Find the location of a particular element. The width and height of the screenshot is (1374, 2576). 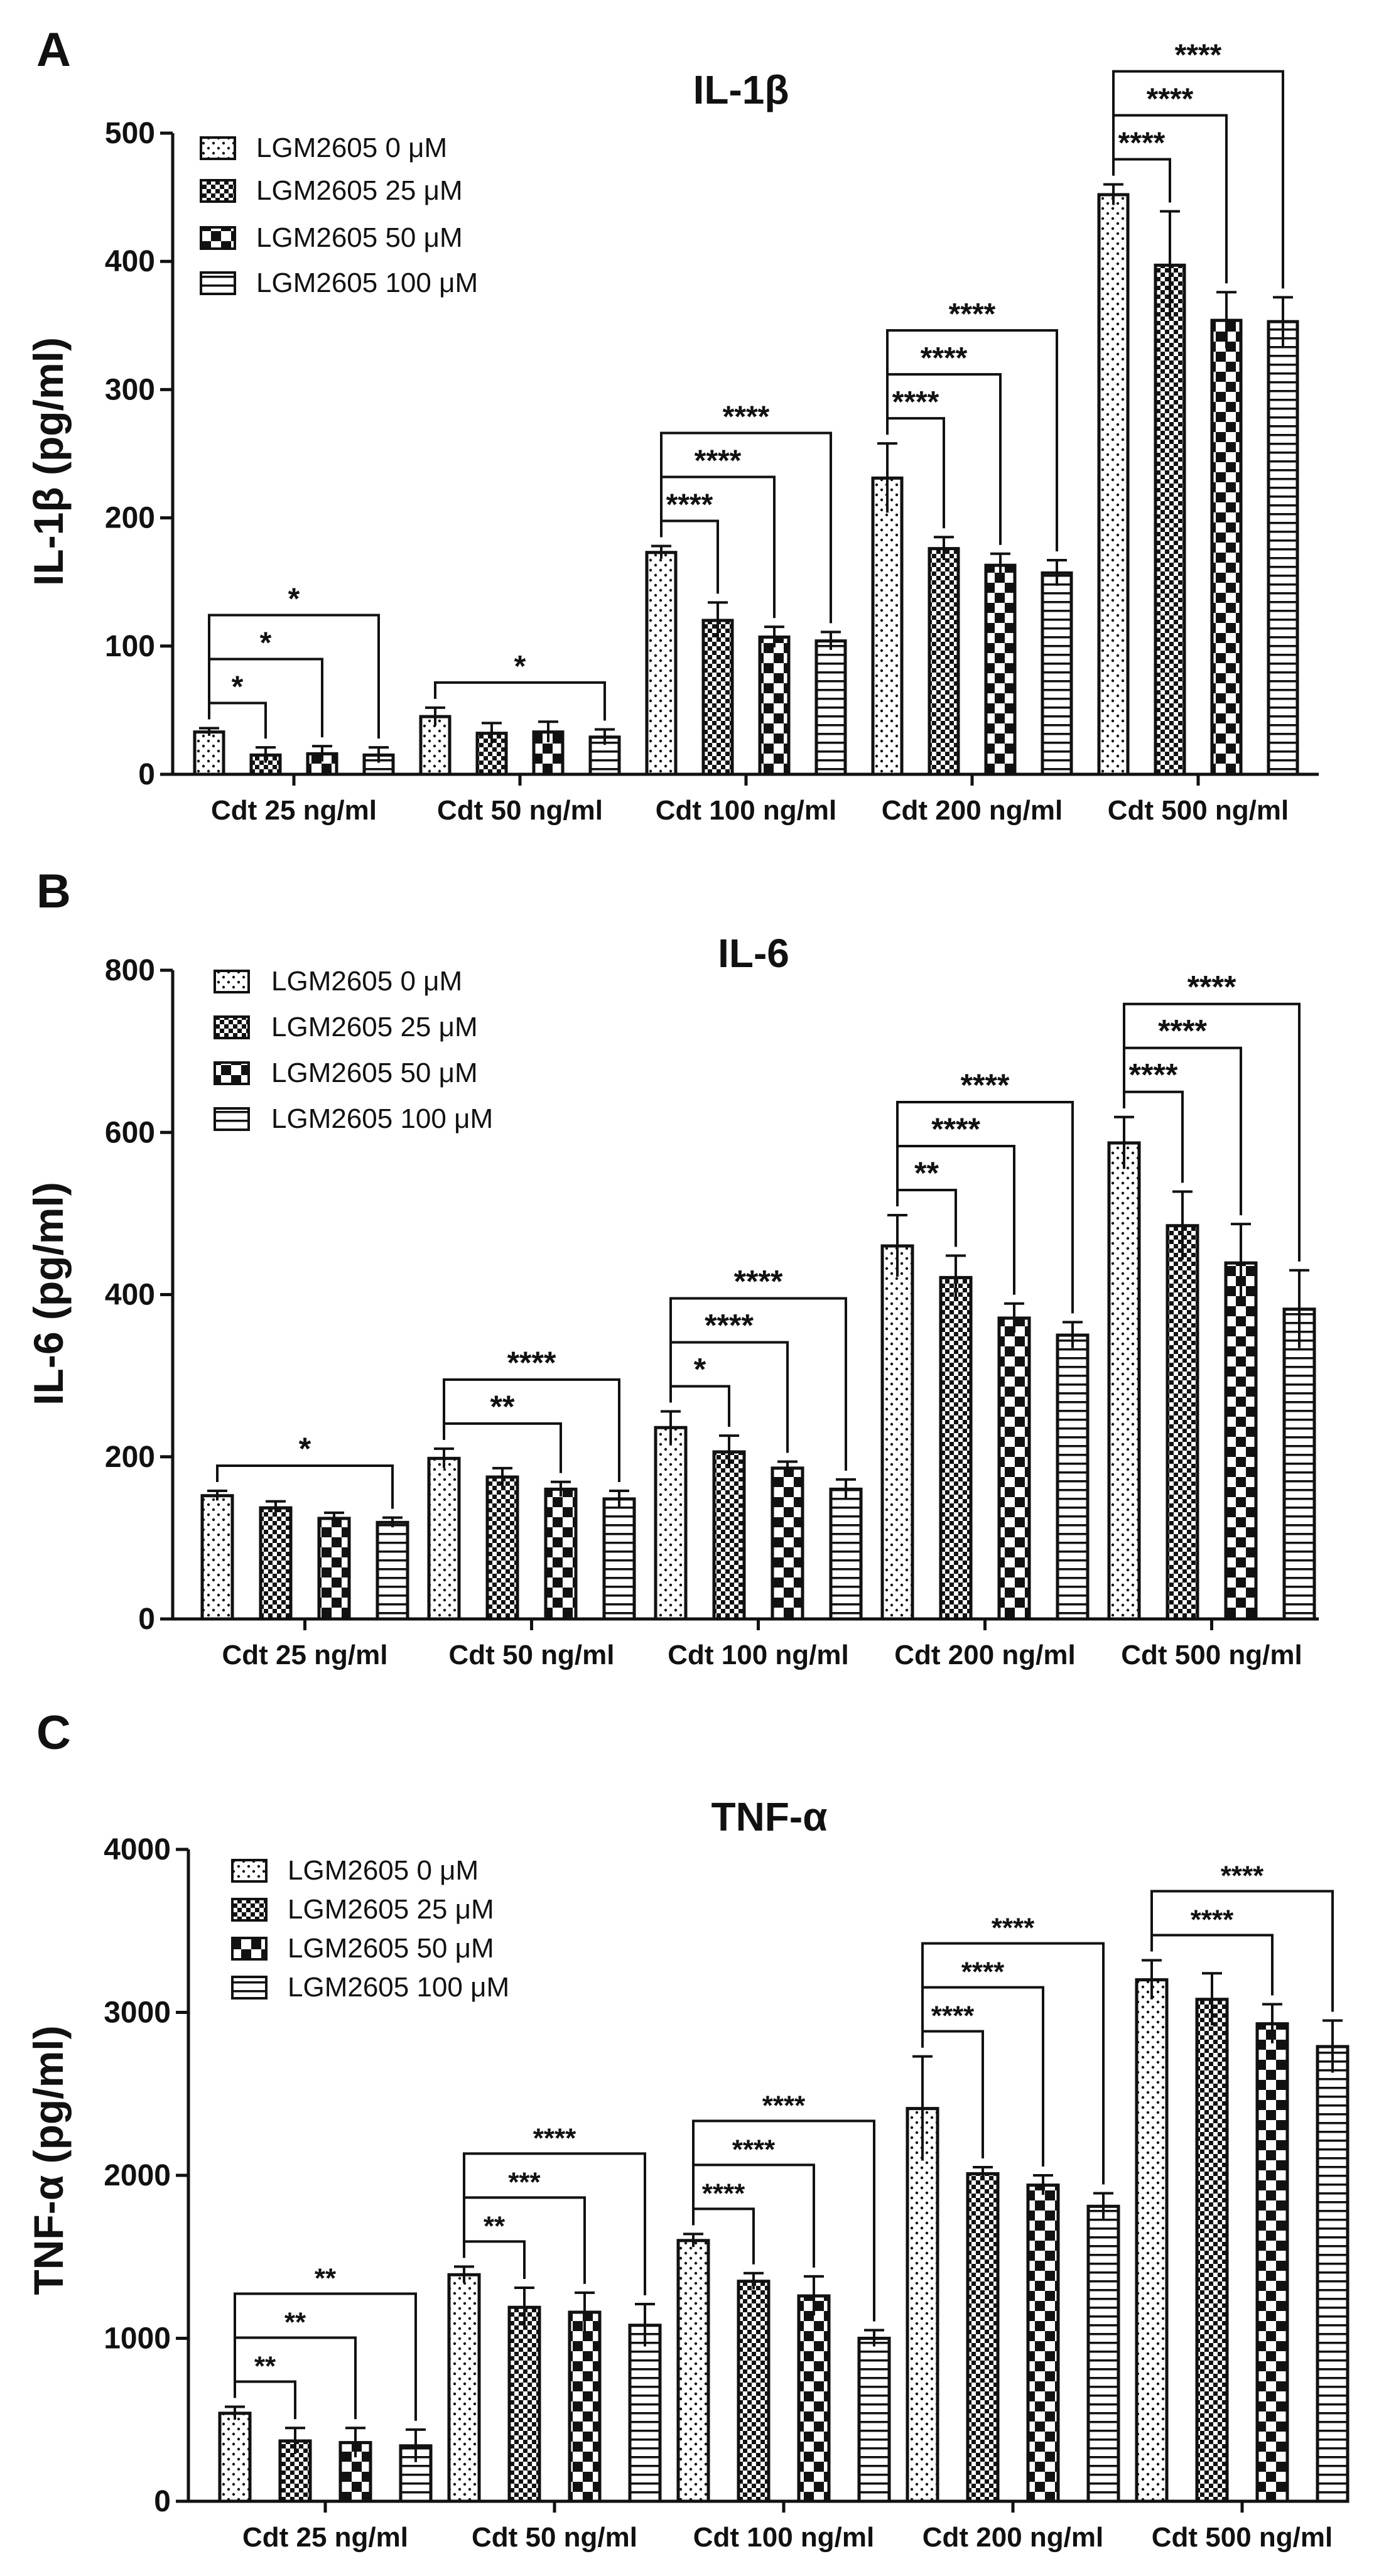

y-tick-label: 500 is located at coordinates (130, 133).